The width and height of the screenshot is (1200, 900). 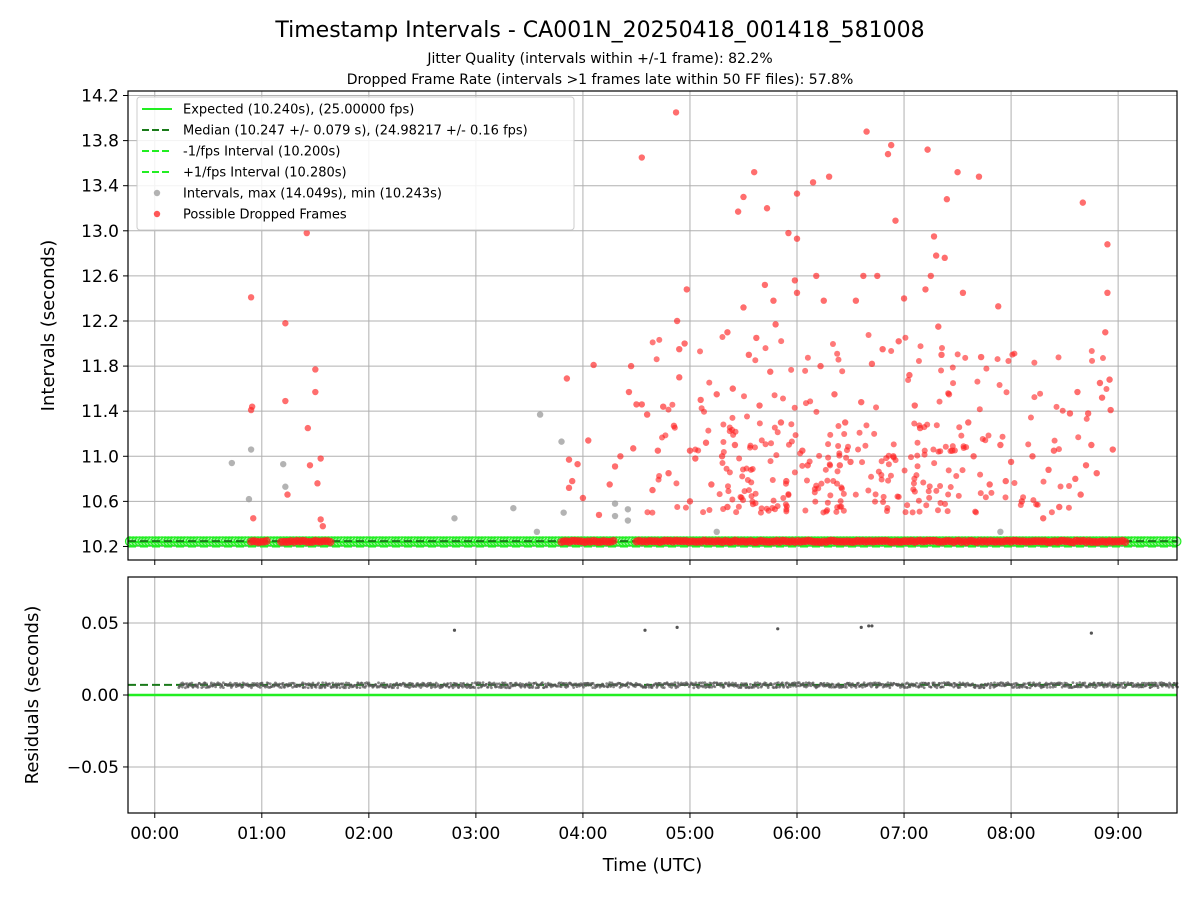 I want to click on residuals-ytick-label-0: −0.05, so click(x=93, y=768).